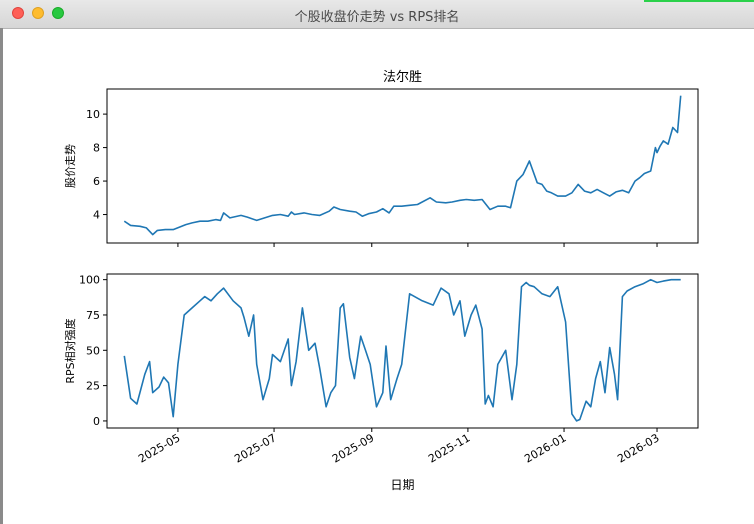  What do you see at coordinates (93, 350) in the screenshot?
I see `y-tick-label-2-50: 50` at bounding box center [93, 350].